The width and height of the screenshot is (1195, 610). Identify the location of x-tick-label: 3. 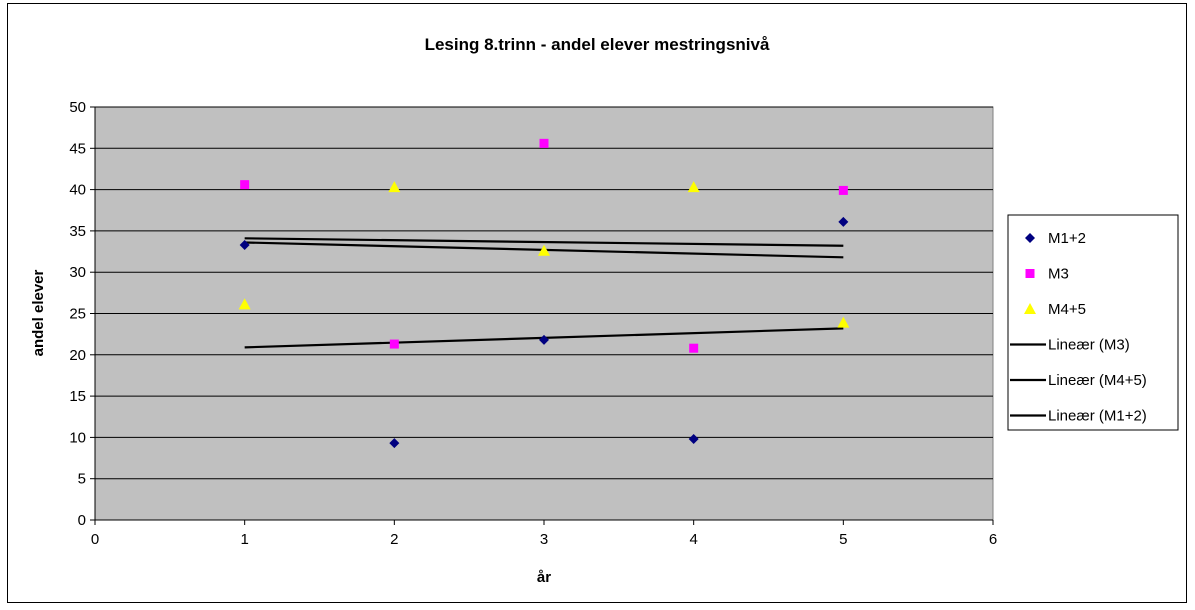
(544, 539).